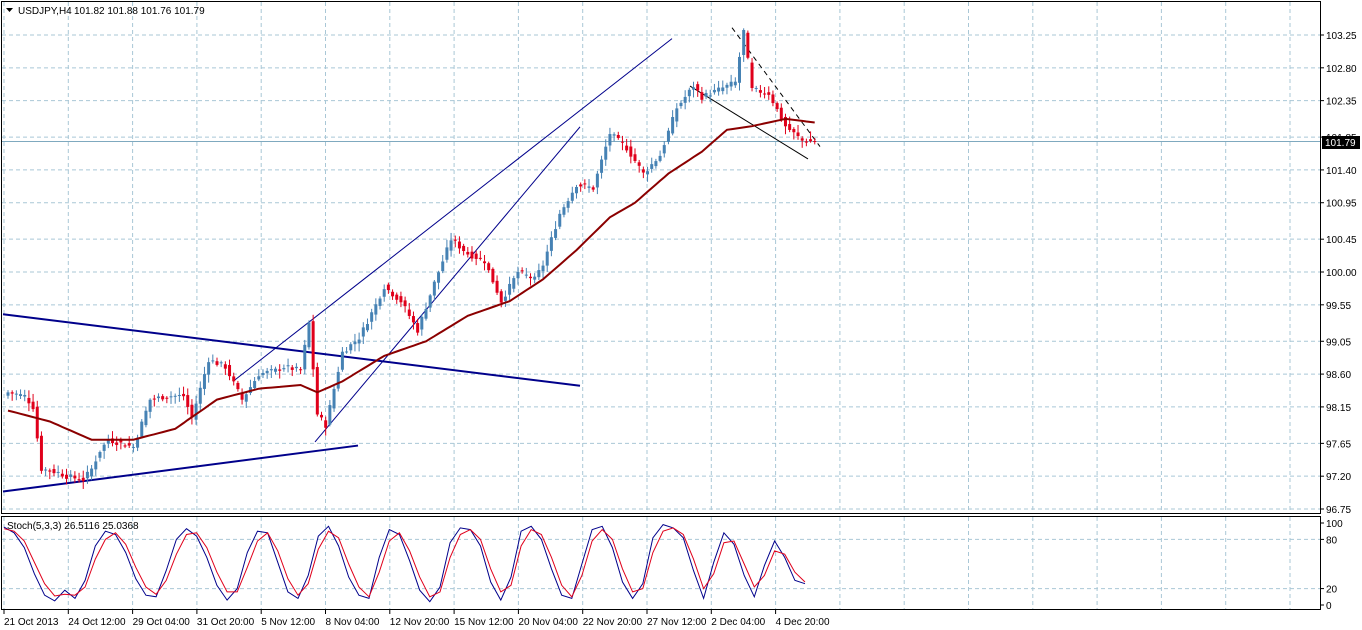 The image size is (1362, 630). What do you see at coordinates (738, 622) in the screenshot?
I see `time-tick-label: 2 Dec 04:00` at bounding box center [738, 622].